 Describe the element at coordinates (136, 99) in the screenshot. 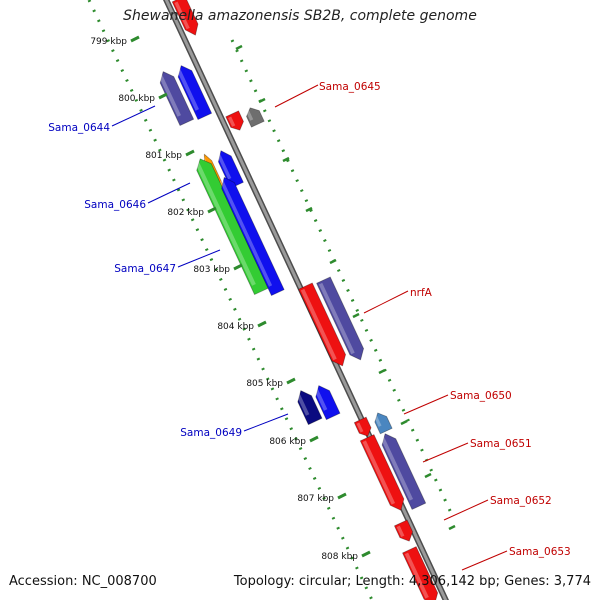

I see `kbp-tick-label: 800 kbp` at that location.